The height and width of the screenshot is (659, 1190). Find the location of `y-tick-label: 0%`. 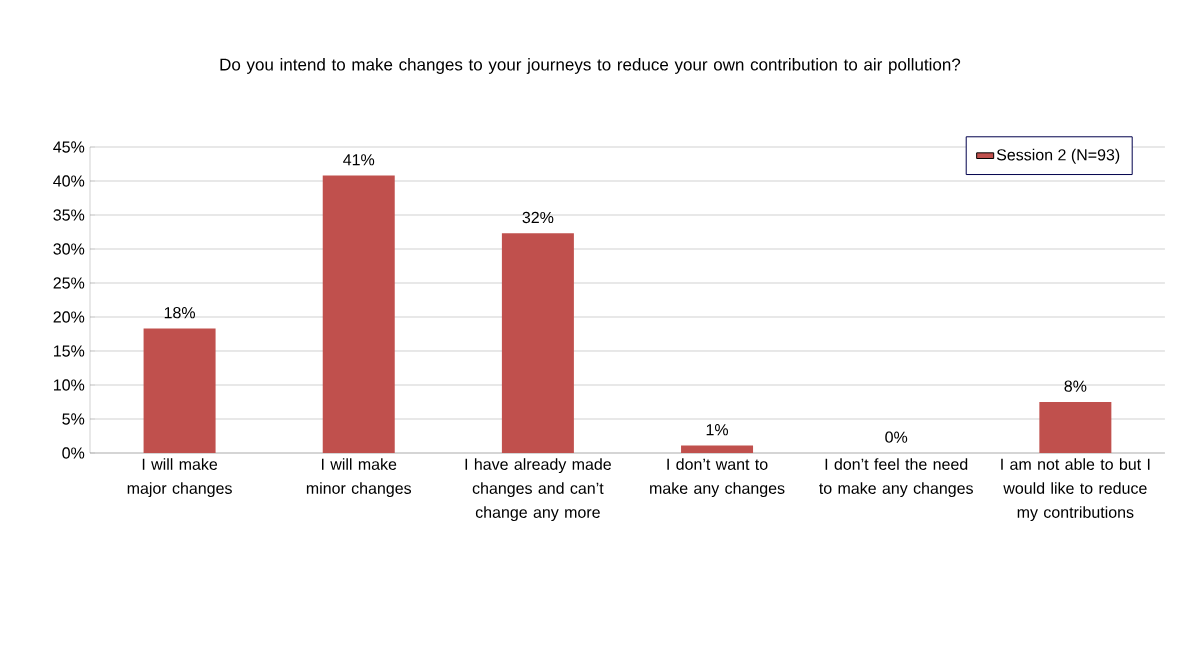

y-tick-label: 0% is located at coordinates (73, 453).